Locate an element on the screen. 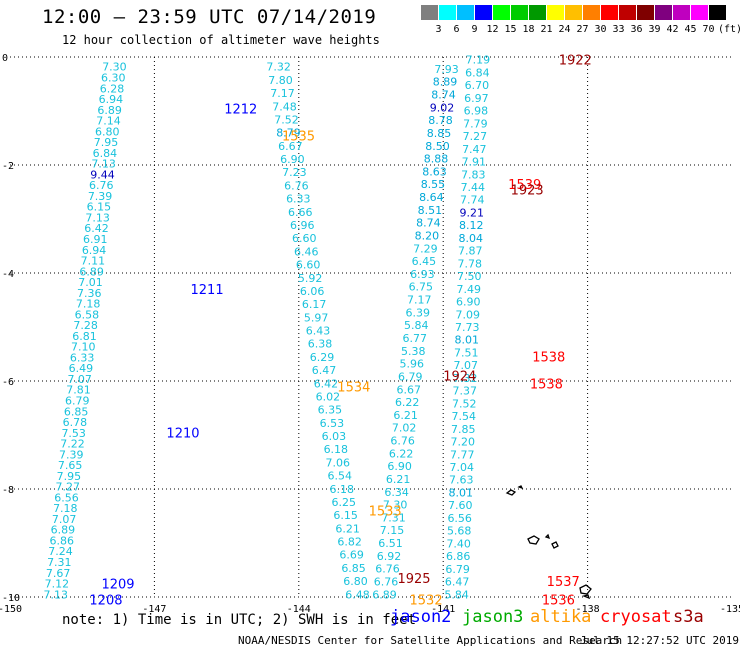  pass-label: 1532 is located at coordinates (426, 601).